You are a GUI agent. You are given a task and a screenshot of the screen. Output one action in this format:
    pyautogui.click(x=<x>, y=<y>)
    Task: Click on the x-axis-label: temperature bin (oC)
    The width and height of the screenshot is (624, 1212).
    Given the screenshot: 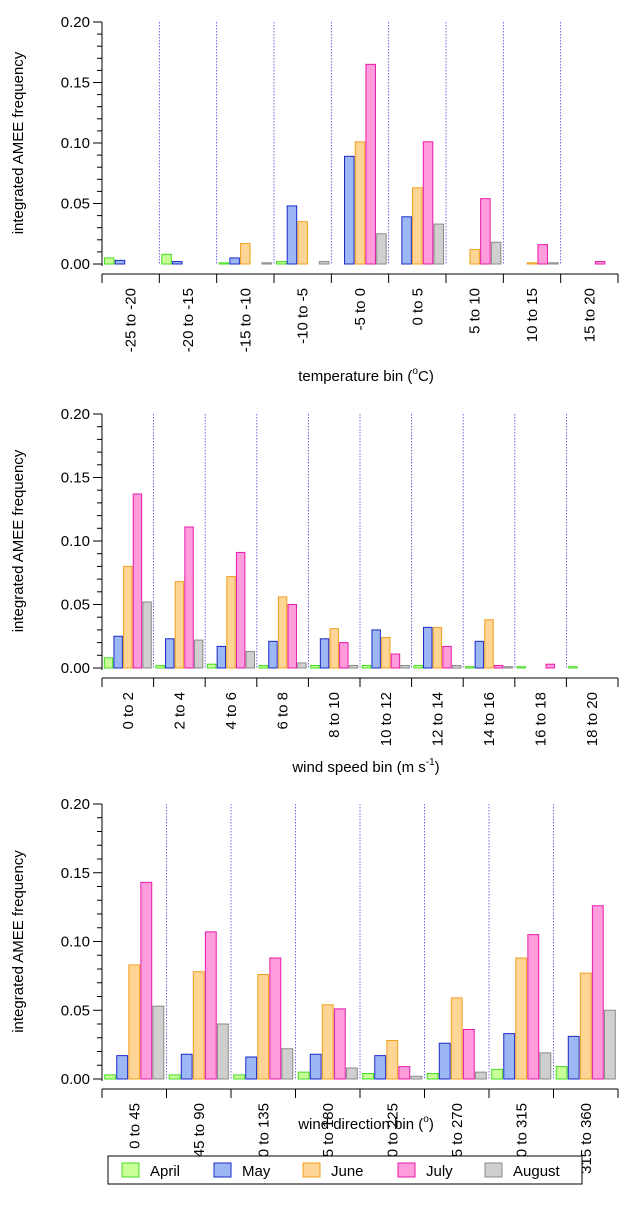 What is the action you would take?
    pyautogui.click(x=366, y=375)
    